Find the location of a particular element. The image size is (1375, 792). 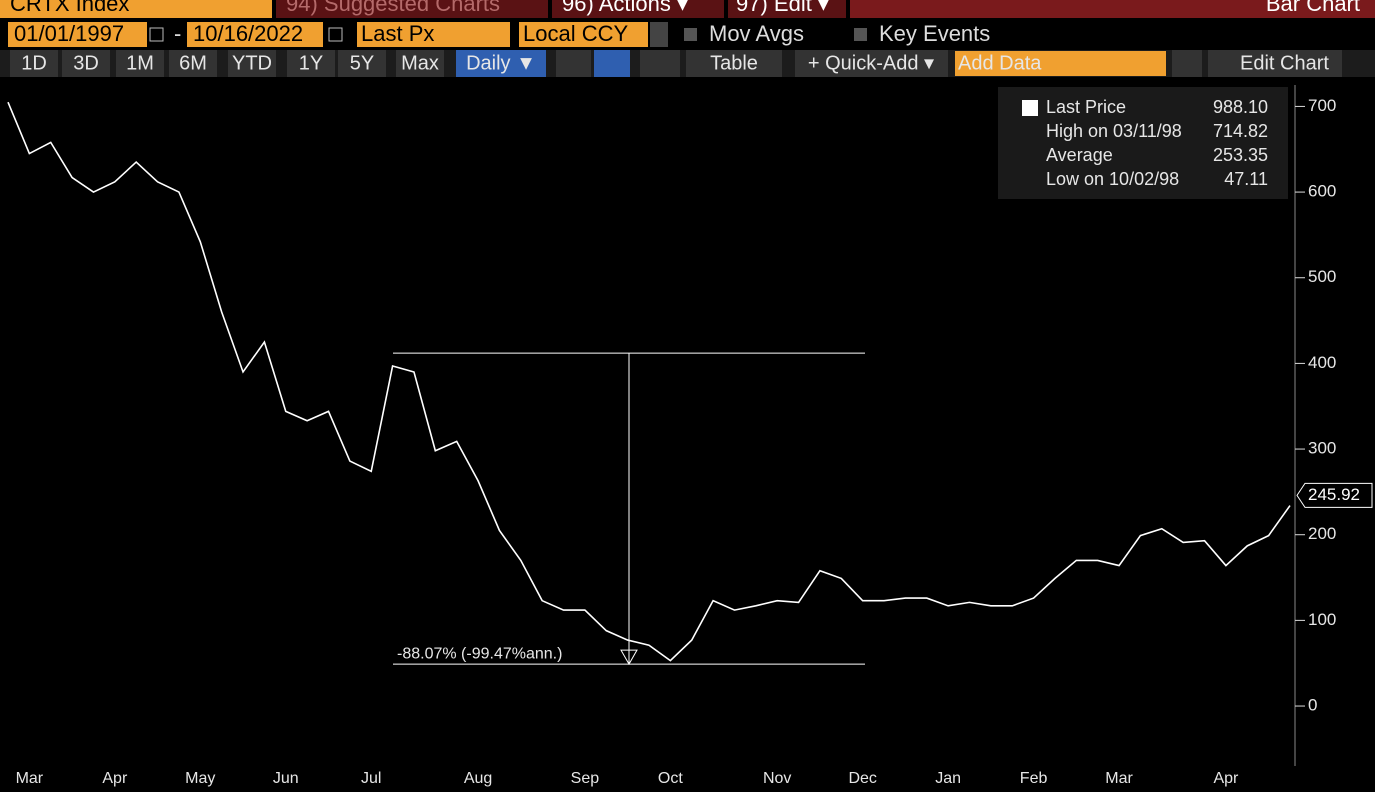

last-value-label: 245.92 is located at coordinates (1334, 494).